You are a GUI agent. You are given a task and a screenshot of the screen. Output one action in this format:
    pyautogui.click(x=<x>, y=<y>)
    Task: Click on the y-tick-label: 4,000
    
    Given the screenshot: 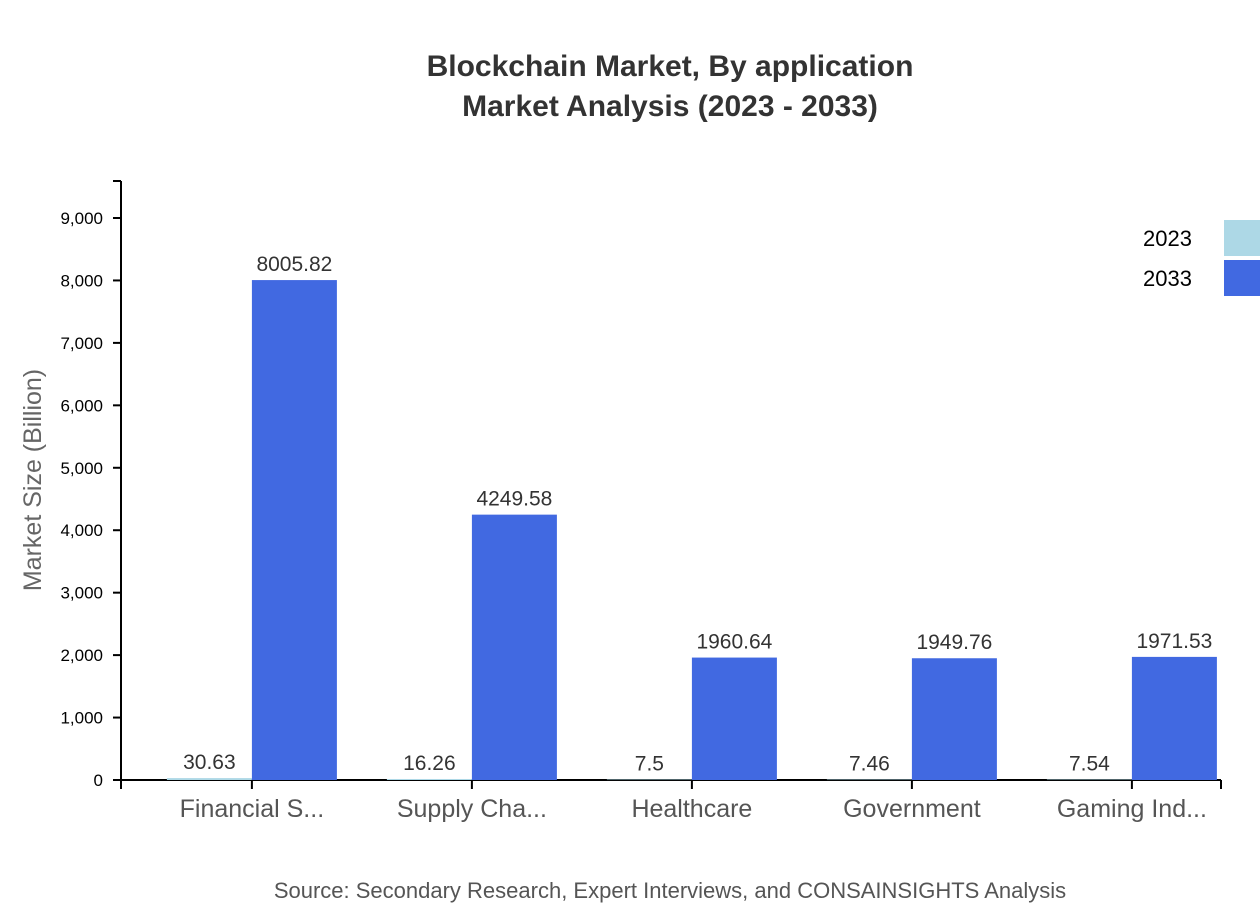 What is the action you would take?
    pyautogui.click(x=81, y=530)
    